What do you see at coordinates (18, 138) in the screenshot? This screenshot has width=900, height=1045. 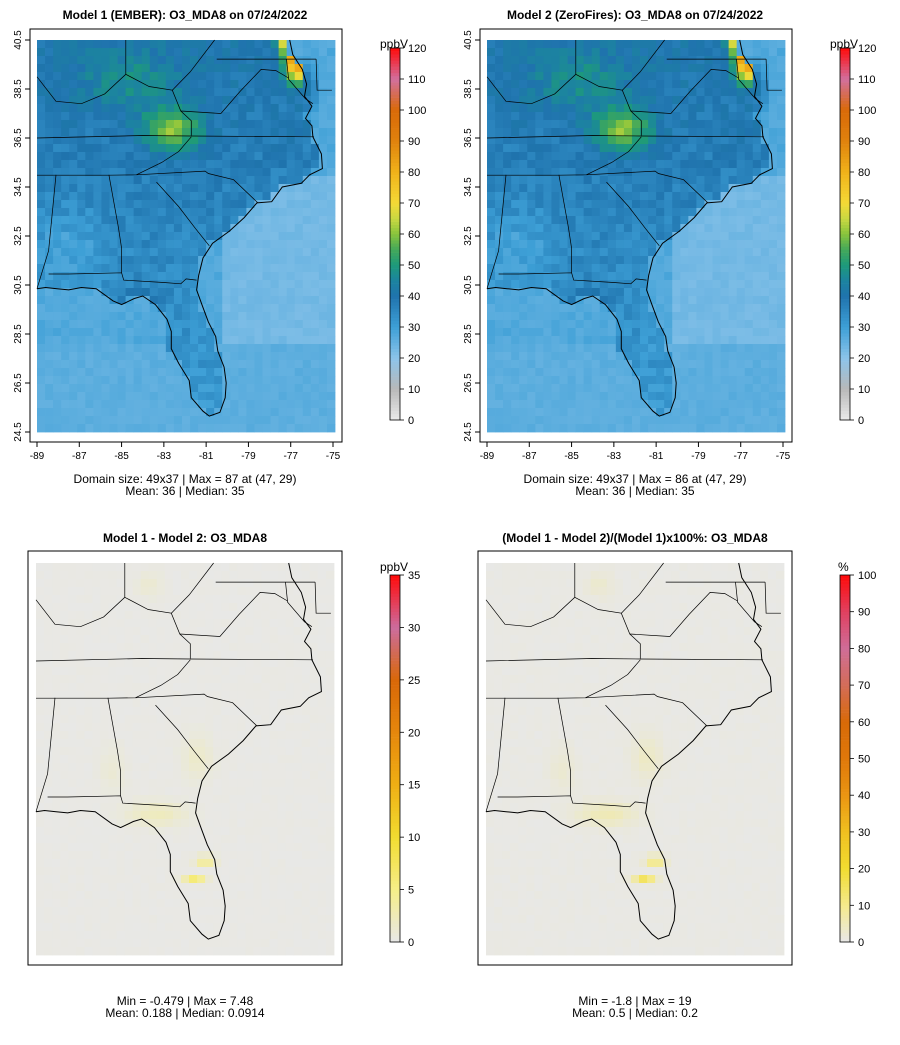 I see `panel-1-y-tick-label: 36.5` at bounding box center [18, 138].